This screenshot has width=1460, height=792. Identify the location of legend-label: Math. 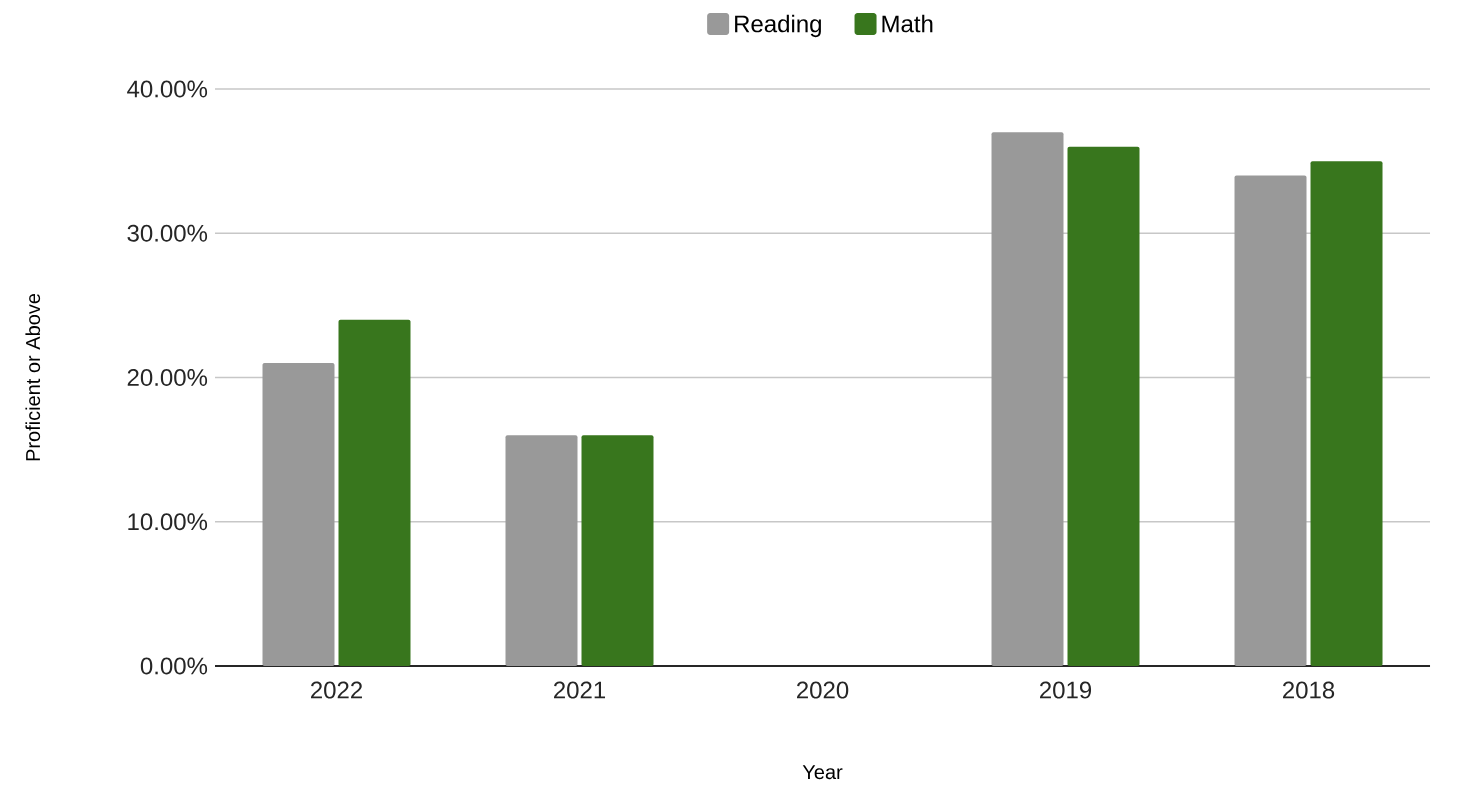
(907, 23).